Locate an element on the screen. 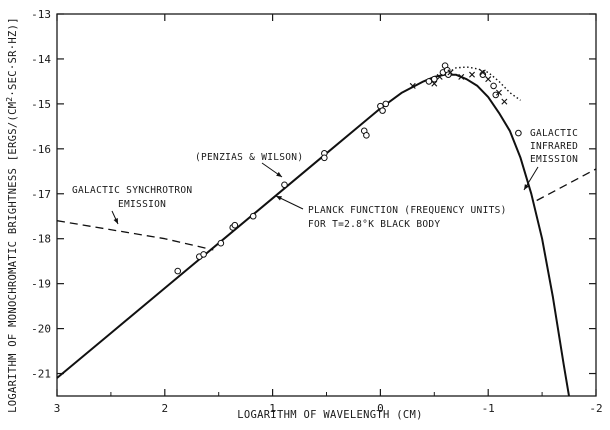 This screenshot has height=430, width=610. annotation-planck-line1: PLANCK FUNCTION (FREQUENCY UNITS) is located at coordinates (407, 210).